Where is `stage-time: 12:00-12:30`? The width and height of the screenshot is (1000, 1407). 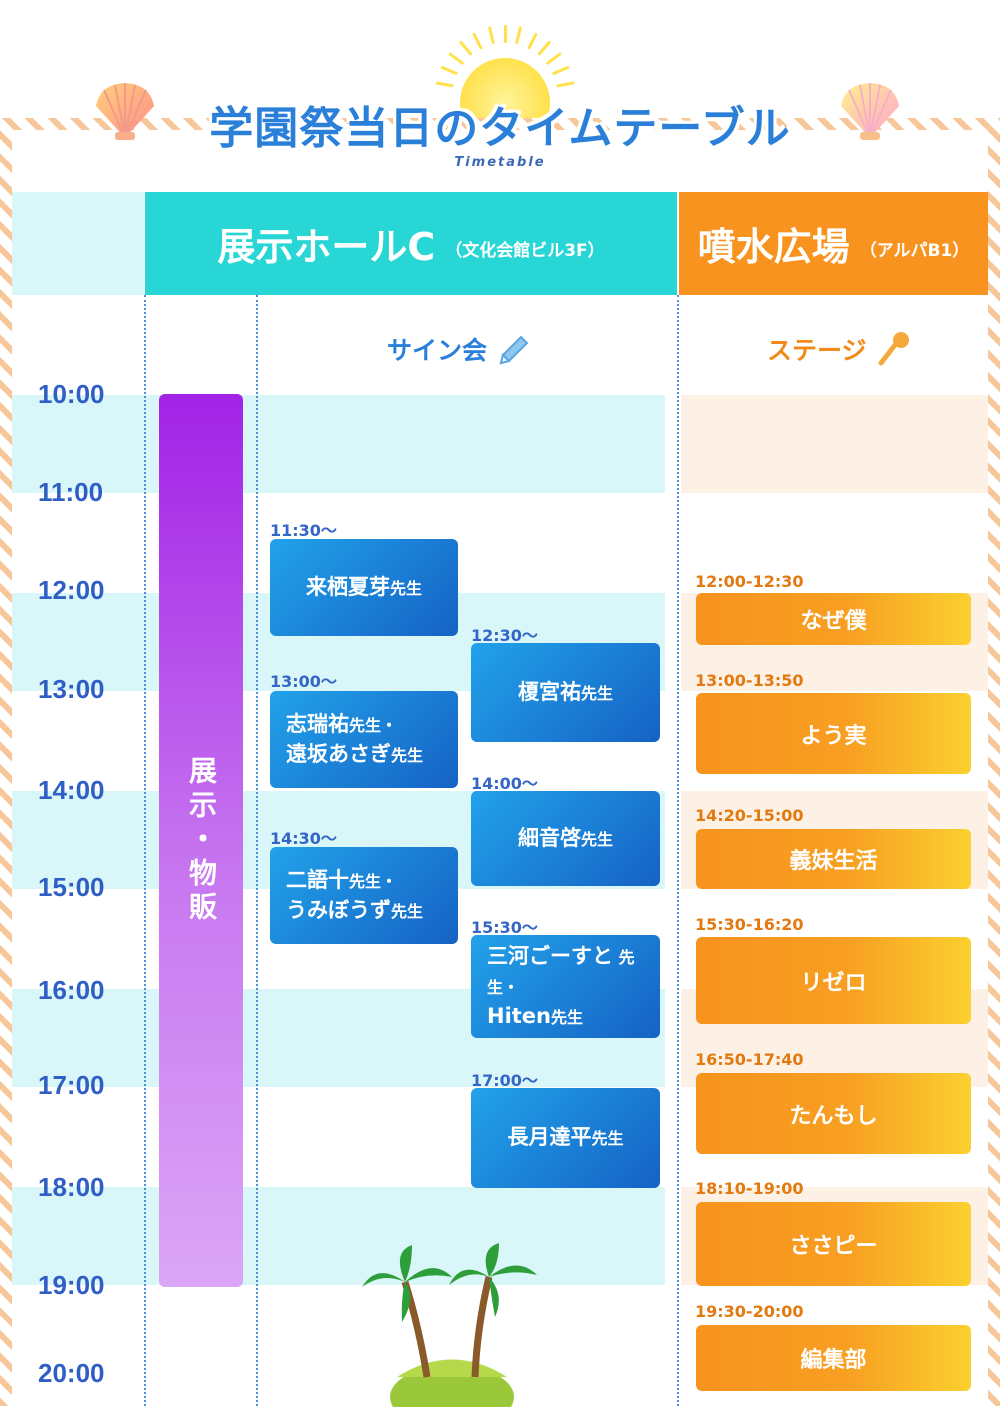
stage-time: 12:00-12:30 is located at coordinates (749, 581).